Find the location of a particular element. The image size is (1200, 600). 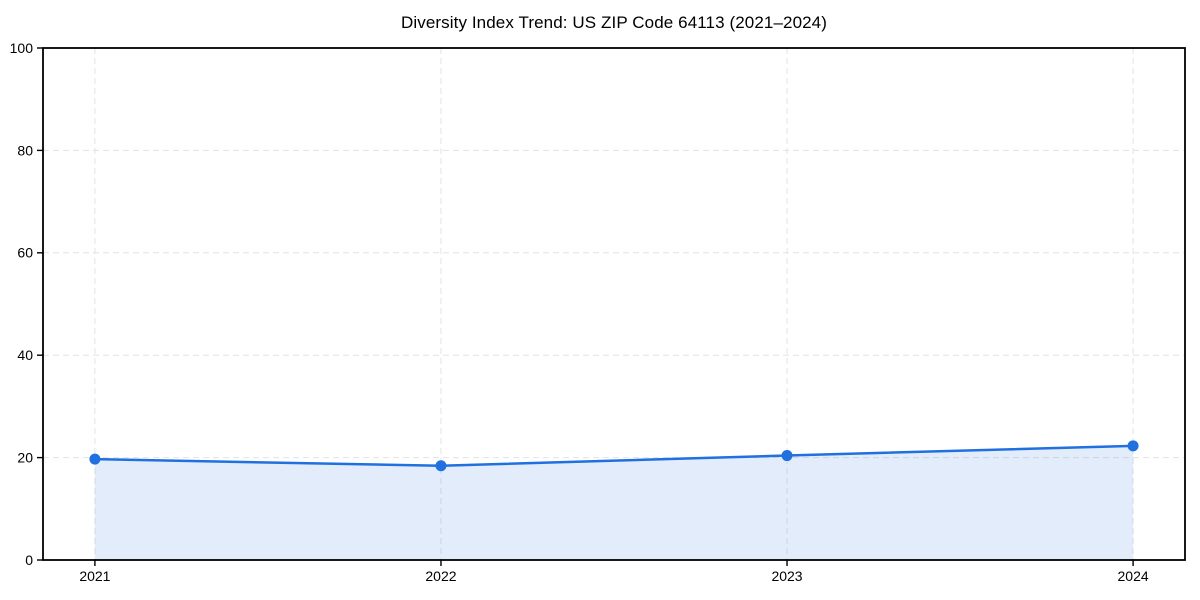

y-tick-label: 40 is located at coordinates (25, 355).